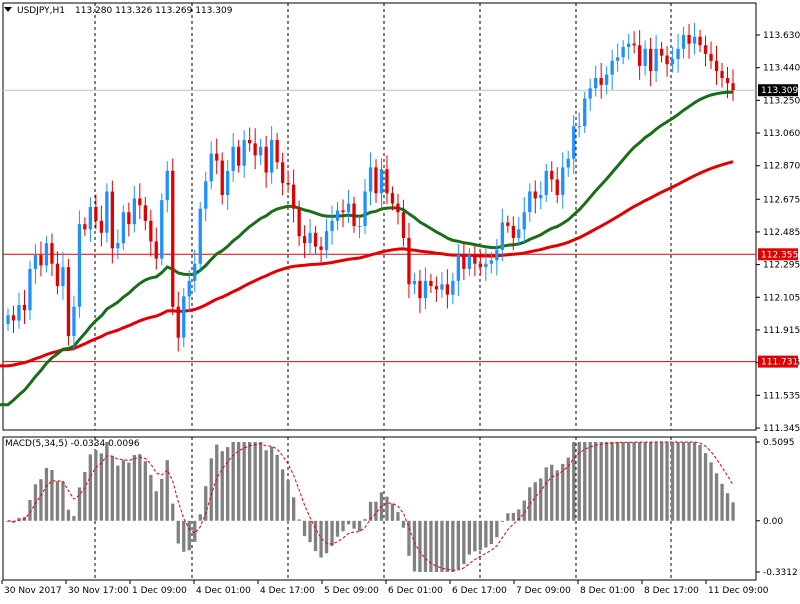  Describe the element at coordinates (781, 134) in the screenshot. I see `price-tick-label: 113.060` at that location.